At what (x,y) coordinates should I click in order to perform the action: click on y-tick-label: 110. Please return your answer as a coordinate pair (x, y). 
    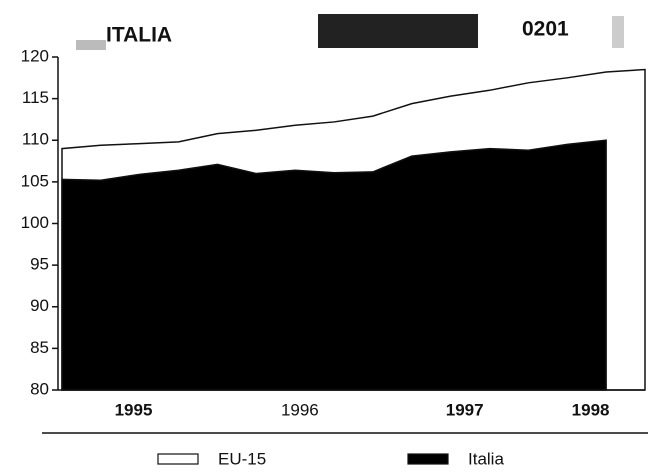
    Looking at the image, I should click on (35, 139).